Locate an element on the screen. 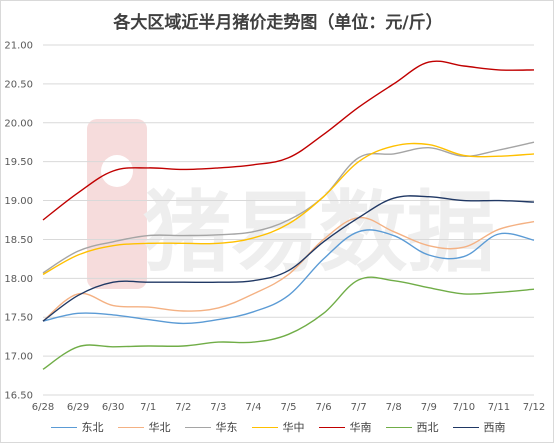  x-tick-label: 7/10 is located at coordinates (464, 407).